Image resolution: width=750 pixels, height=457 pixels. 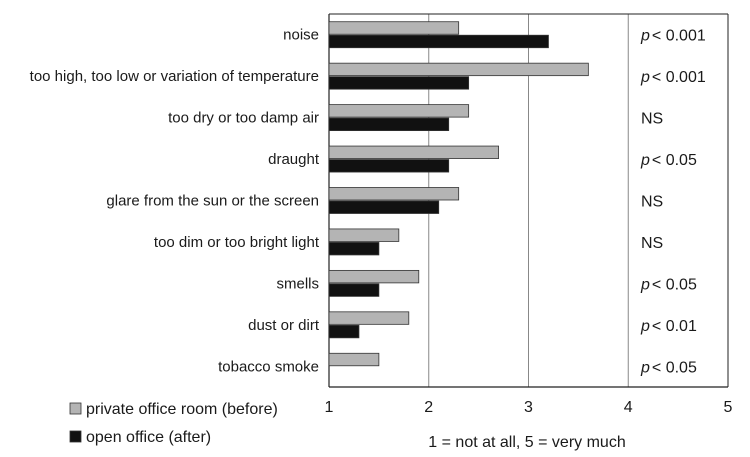 I want to click on category-label: glare from the sun or the screen, so click(x=212, y=201).